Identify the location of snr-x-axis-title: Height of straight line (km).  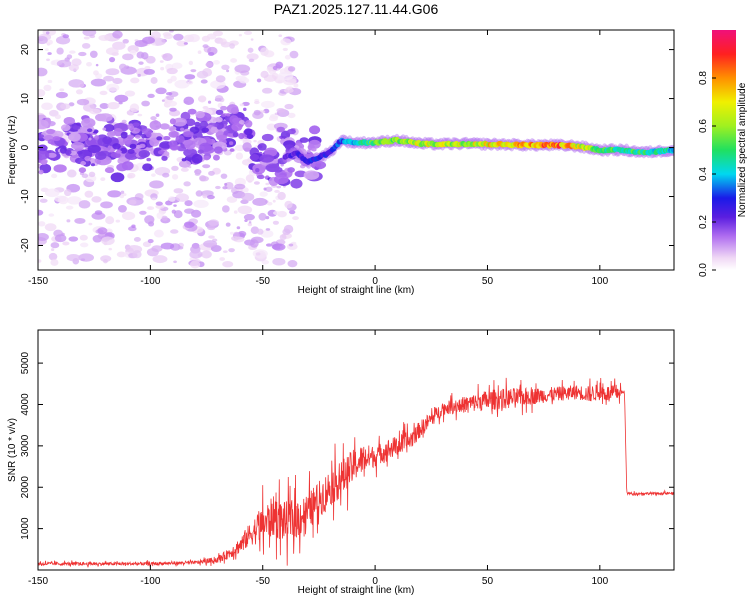
(356, 590).